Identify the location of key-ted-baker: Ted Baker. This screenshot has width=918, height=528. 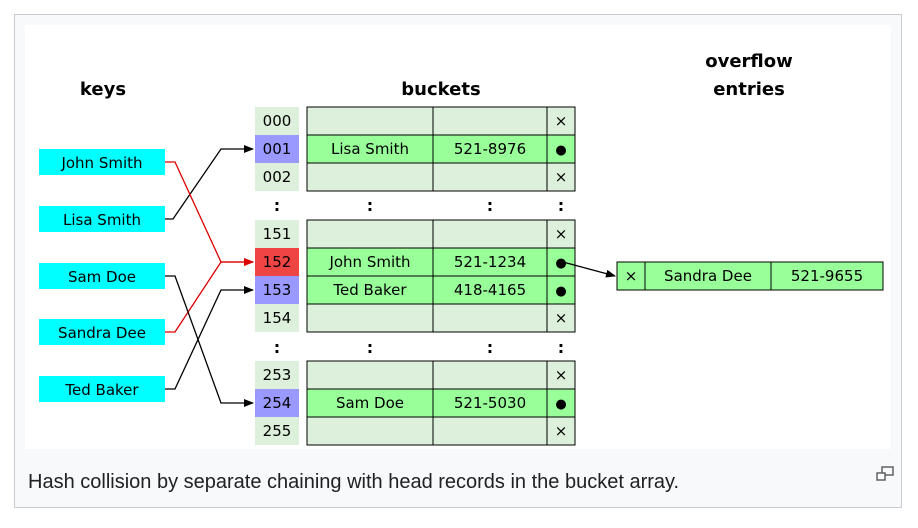
(102, 389).